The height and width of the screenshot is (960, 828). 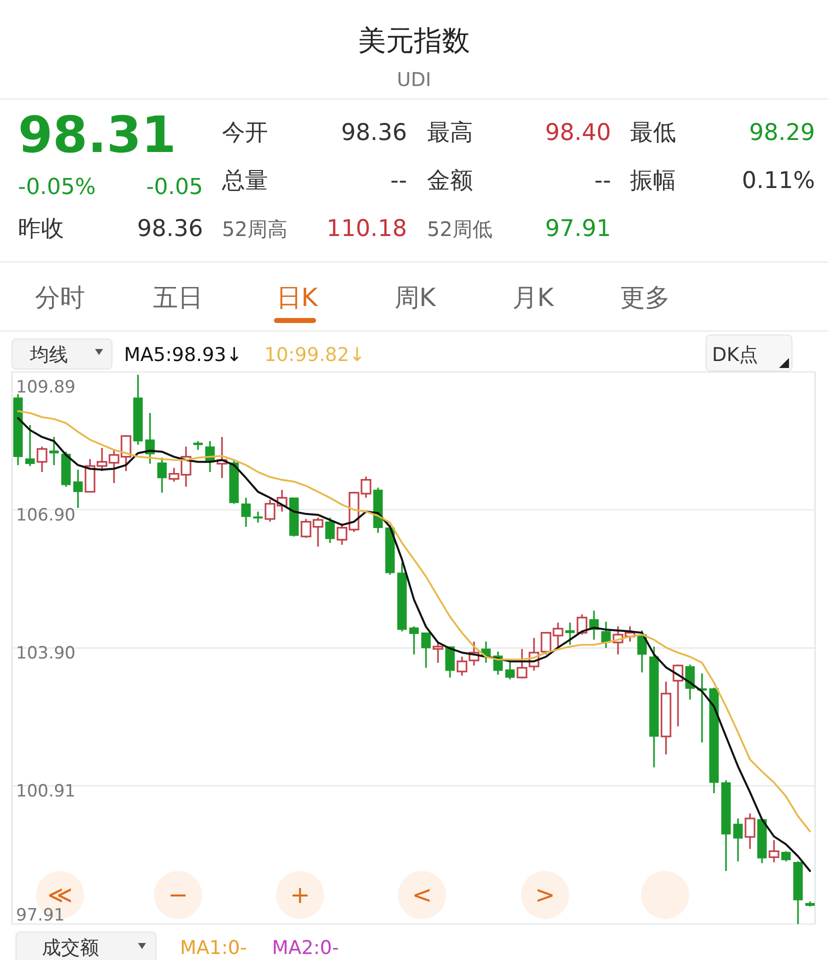 What do you see at coordinates (735, 355) in the screenshot?
I see `text: DK点` at bounding box center [735, 355].